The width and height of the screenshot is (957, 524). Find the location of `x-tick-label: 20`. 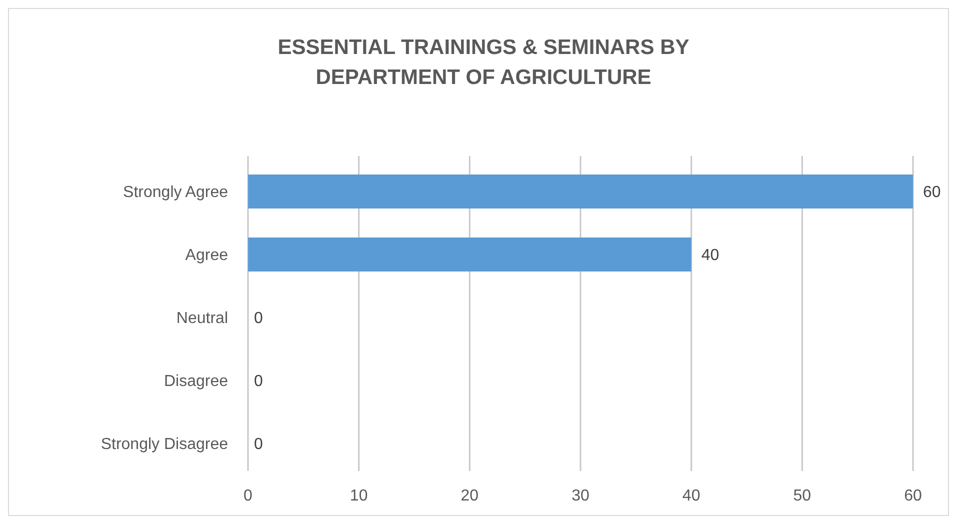

x-tick-label: 20 is located at coordinates (469, 496).